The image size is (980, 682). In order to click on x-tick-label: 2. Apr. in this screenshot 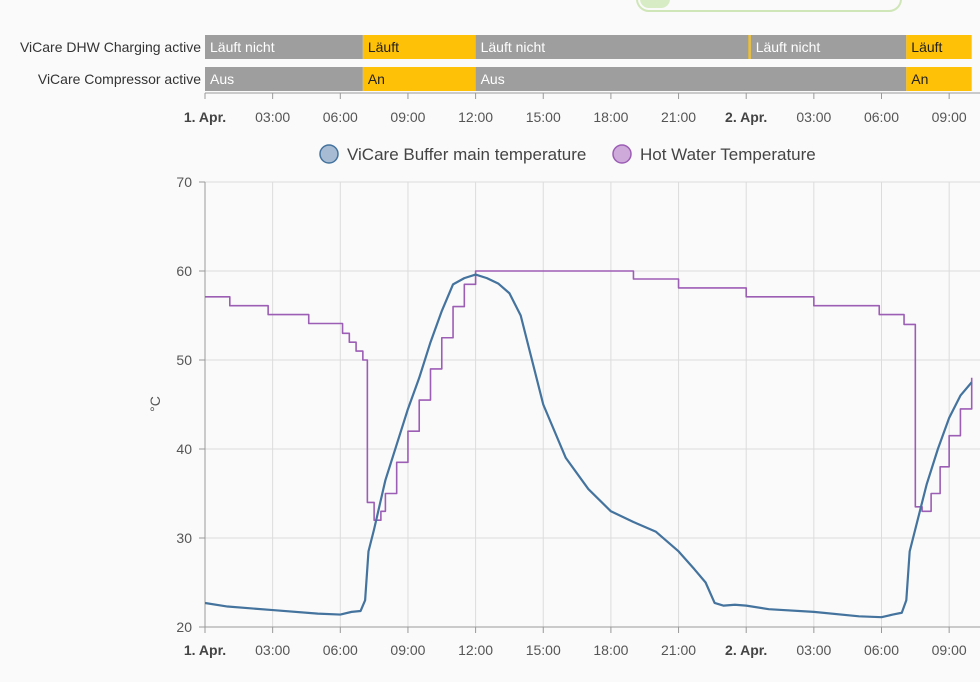, I will do `click(746, 650)`.